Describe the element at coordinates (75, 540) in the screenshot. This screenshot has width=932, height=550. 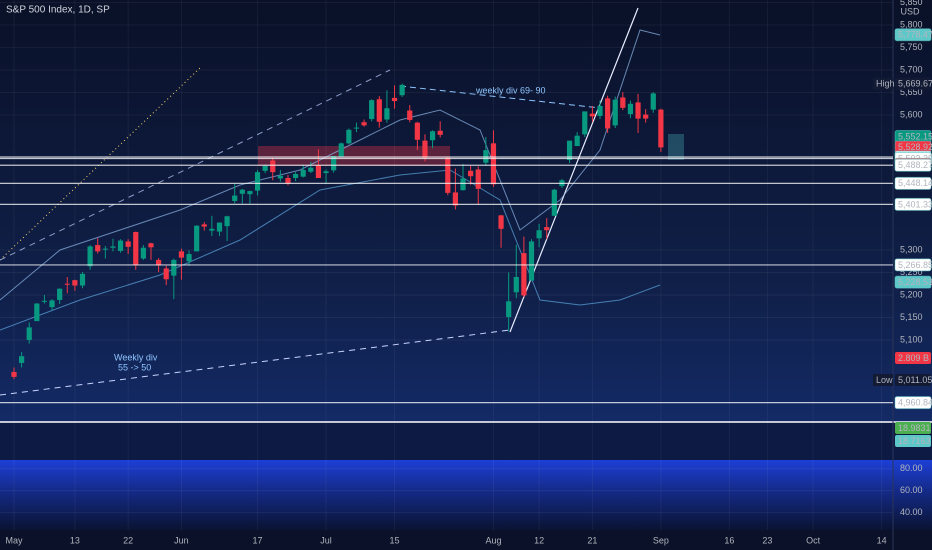
I see `x-tick-label: 13` at that location.